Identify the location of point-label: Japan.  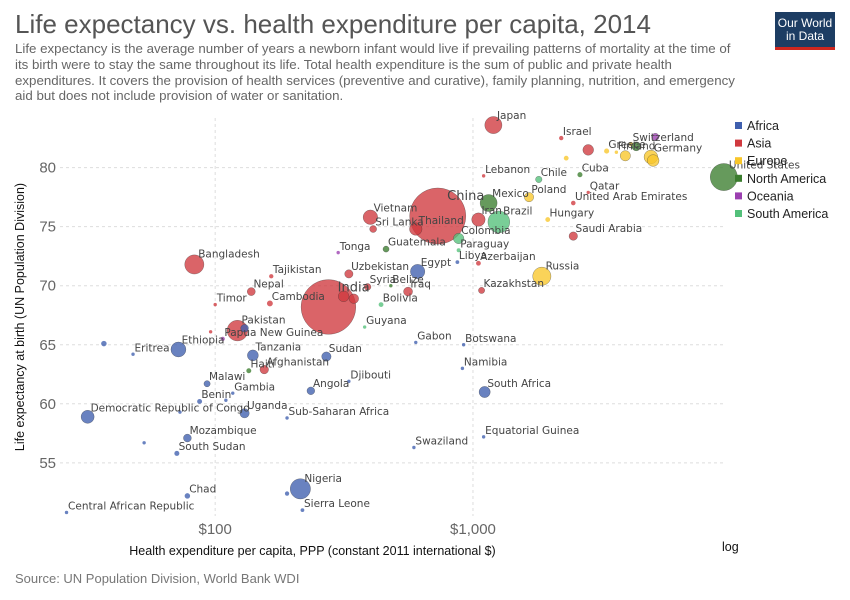
(511, 116).